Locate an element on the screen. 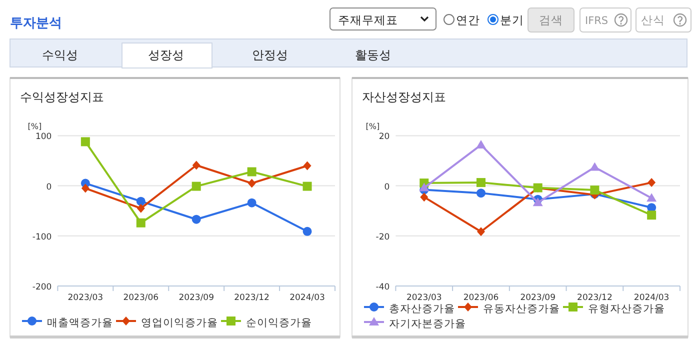 This screenshot has height=342, width=697. text: IFRS is located at coordinates (596, 21).